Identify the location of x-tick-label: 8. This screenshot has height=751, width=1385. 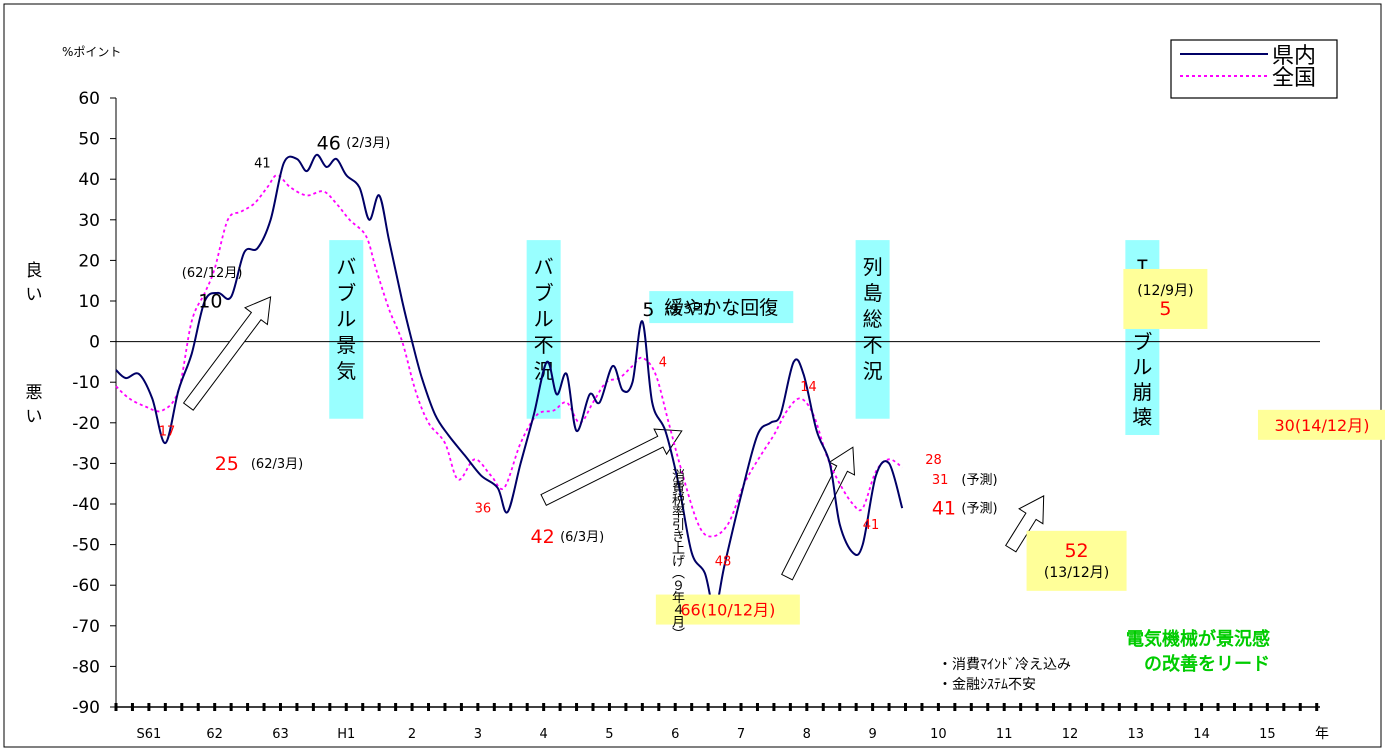
(807, 734).